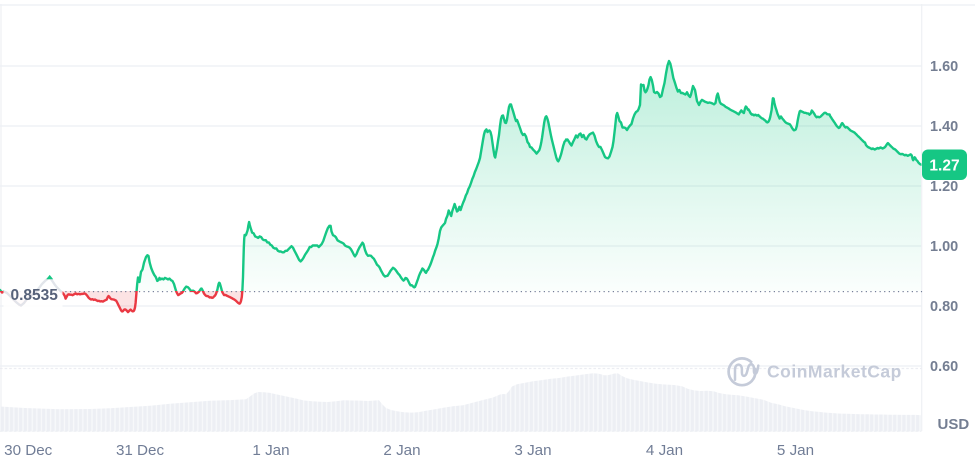  Describe the element at coordinates (532, 450) in the screenshot. I see `svg-text: 3 Jan` at that location.